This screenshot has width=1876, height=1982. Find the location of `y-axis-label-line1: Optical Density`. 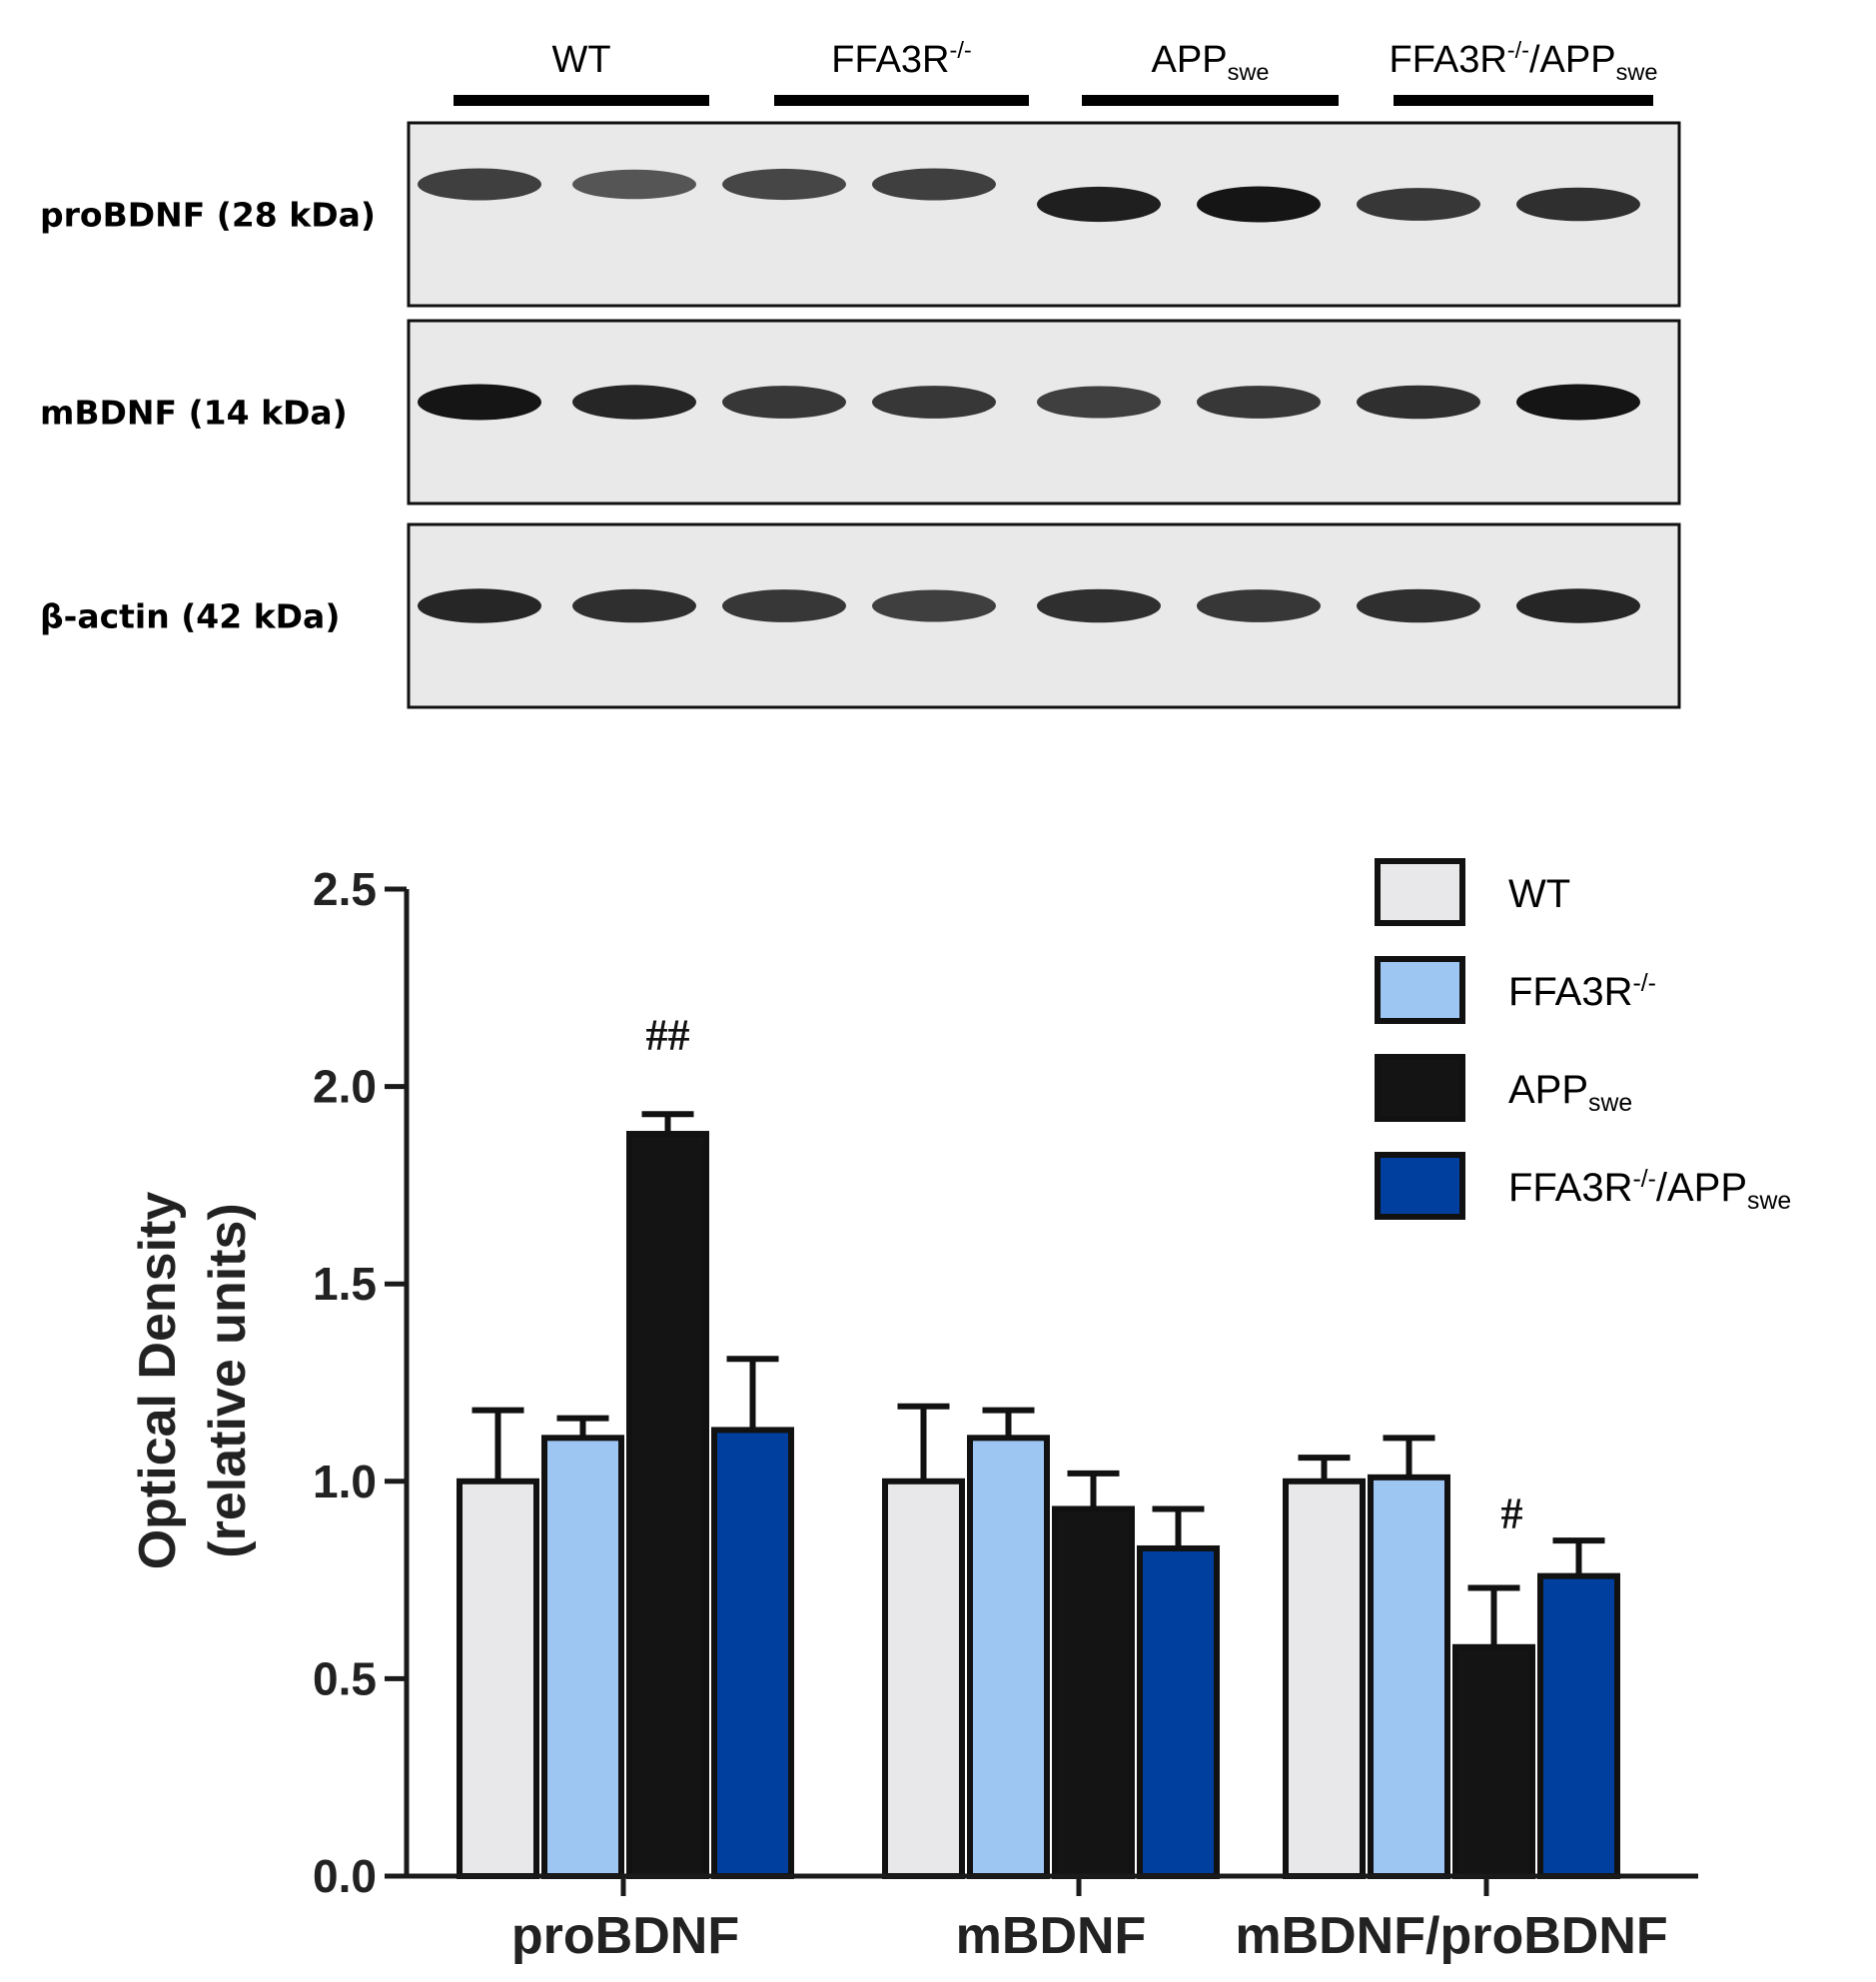

y-axis-label-line1: Optical Density is located at coordinates (158, 1381).